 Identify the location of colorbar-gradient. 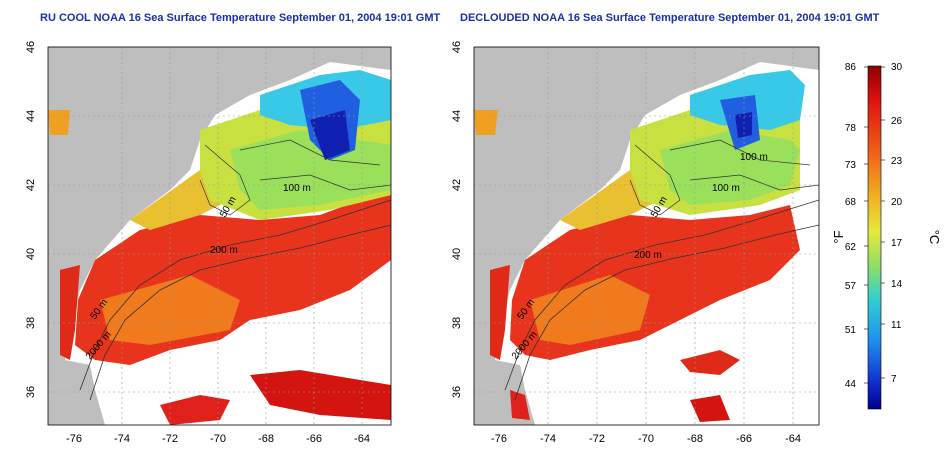
(874, 237).